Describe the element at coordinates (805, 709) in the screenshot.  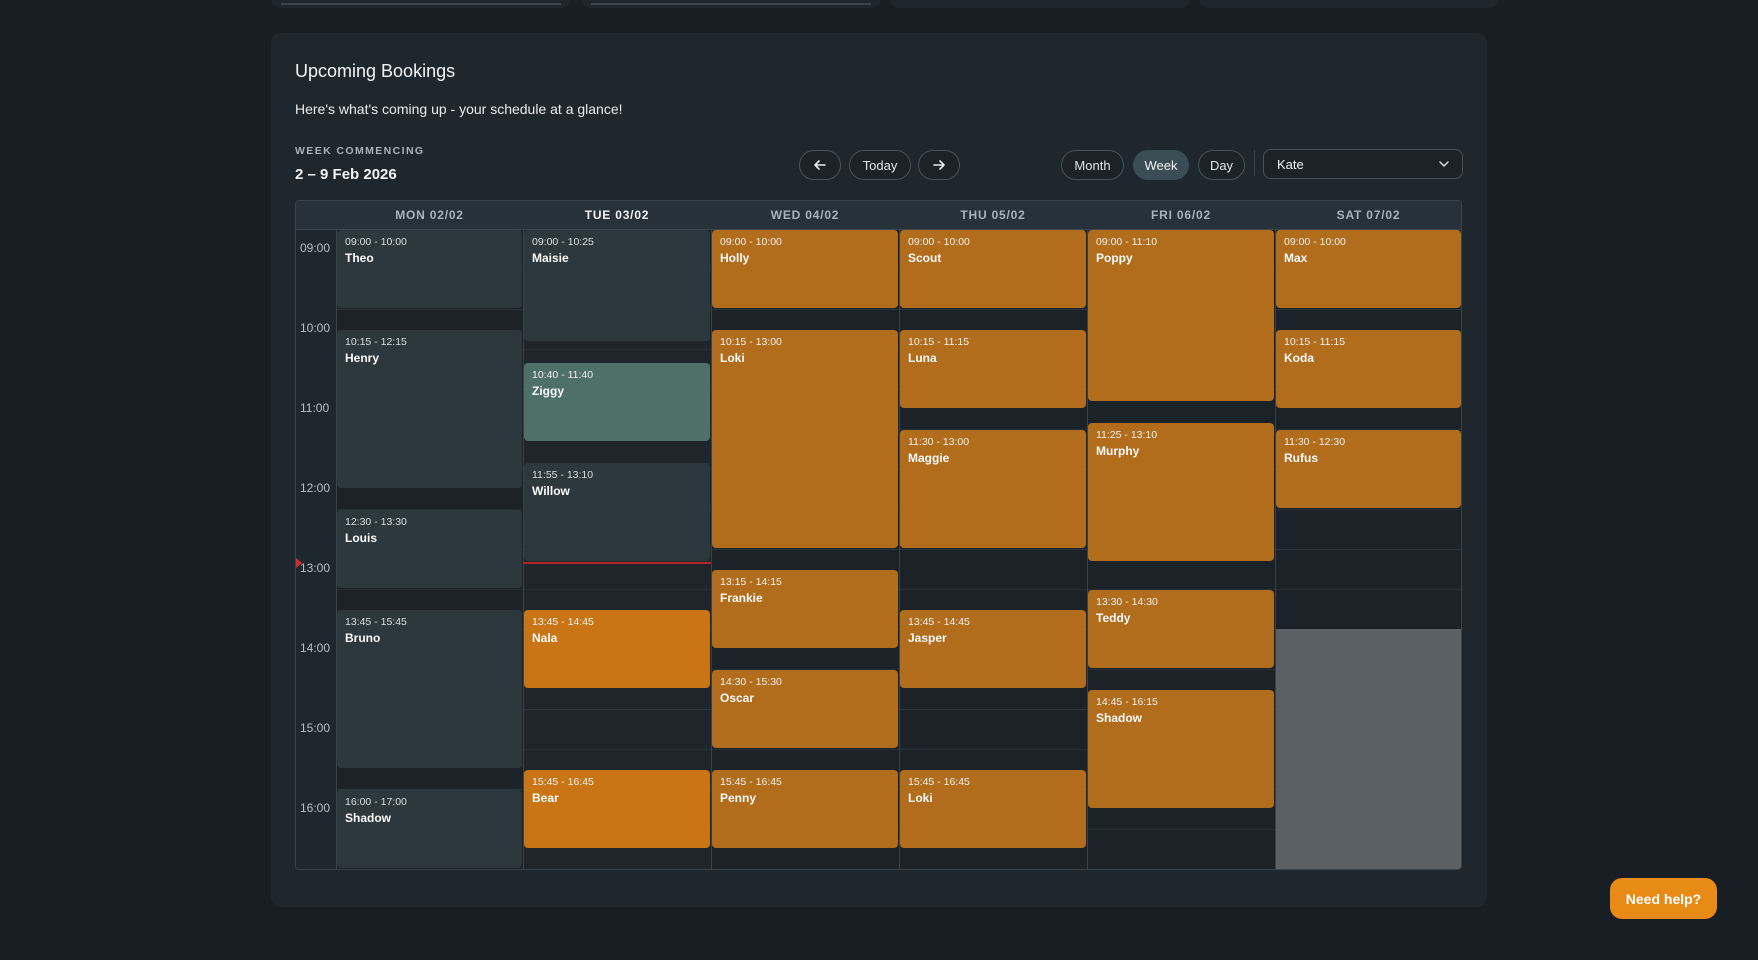
I see `booking-event: 14:30 - 15:30 Oscar` at that location.